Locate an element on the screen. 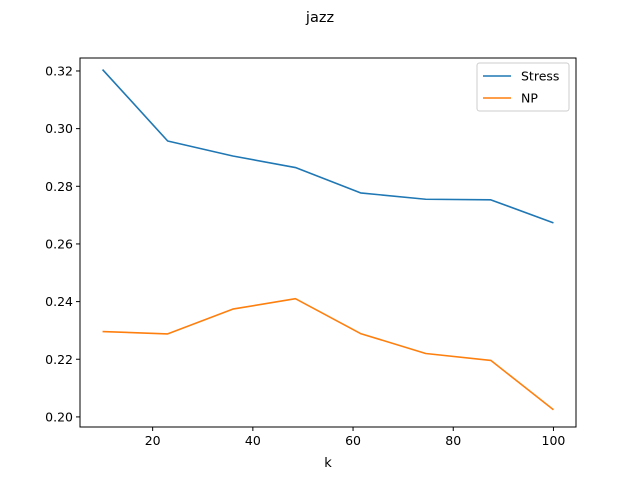  y-axis: 0.20 0.22 0.24 0.26 0.28 0.30 0.32 is located at coordinates (62, 243).